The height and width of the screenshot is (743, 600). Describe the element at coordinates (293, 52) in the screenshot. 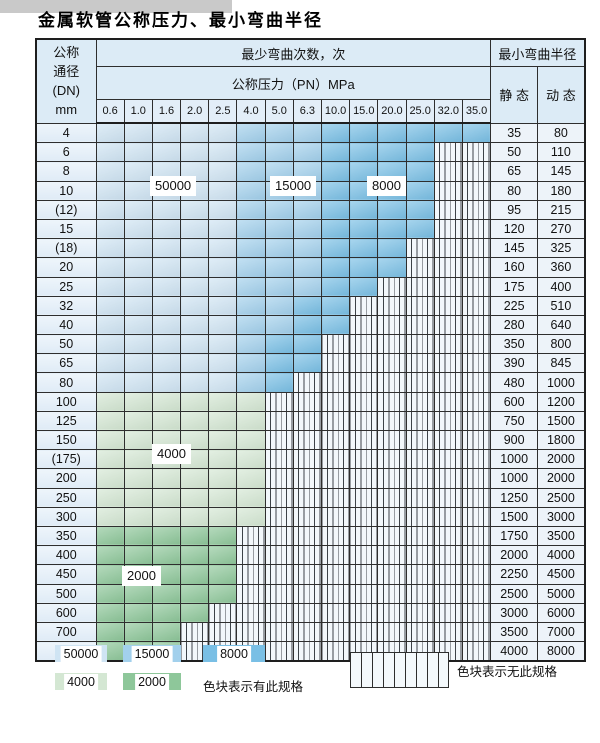

I see `bend-cycles-header: 最少弯曲次数，次` at that location.